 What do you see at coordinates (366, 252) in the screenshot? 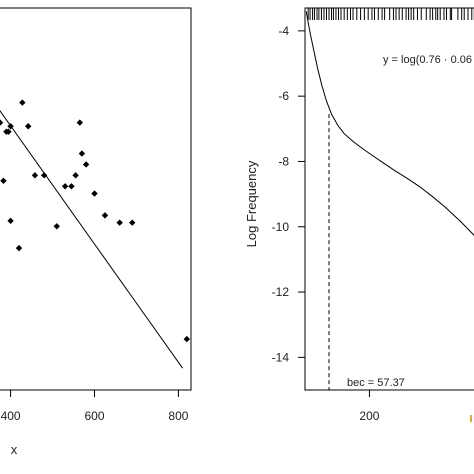
I see `bec-threshold-line: bec = 57.37` at bounding box center [366, 252].